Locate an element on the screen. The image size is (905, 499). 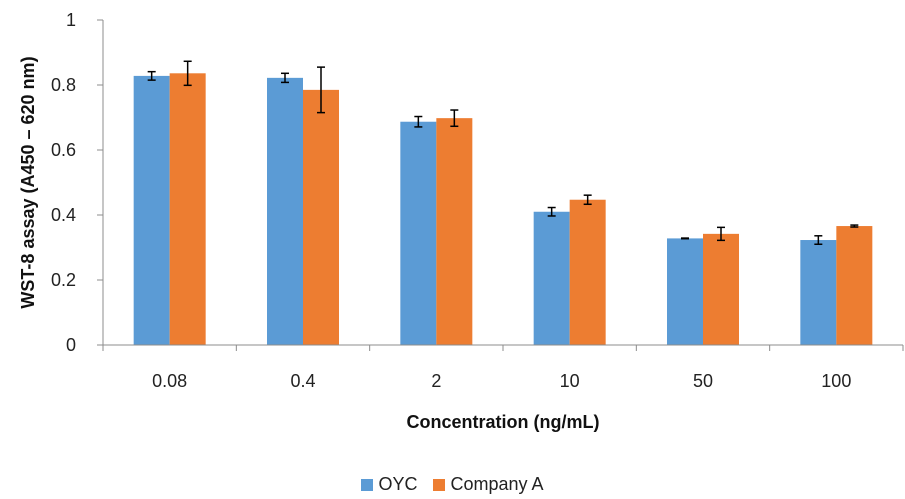
y-tick-label: 0 is located at coordinates (71, 345).